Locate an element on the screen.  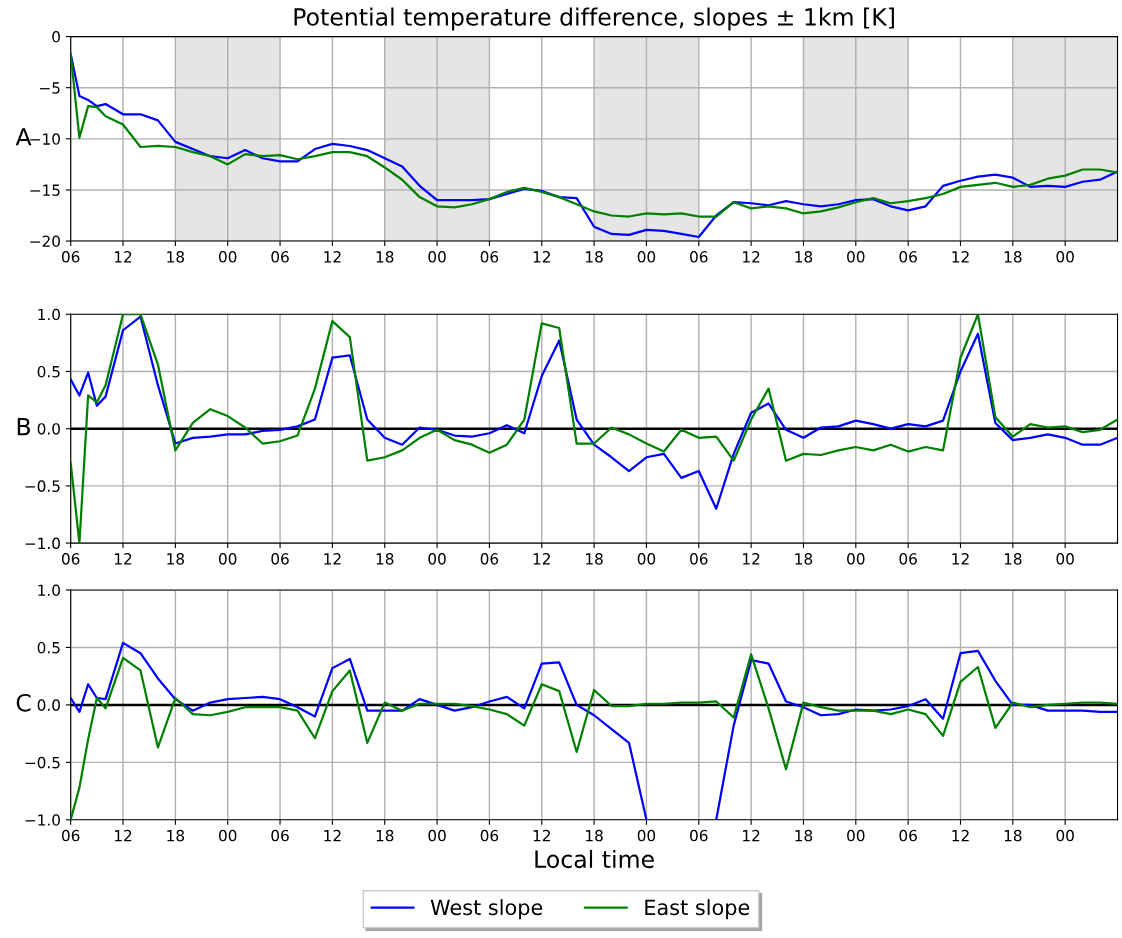
y-axis-title: B is located at coordinates (24, 426).